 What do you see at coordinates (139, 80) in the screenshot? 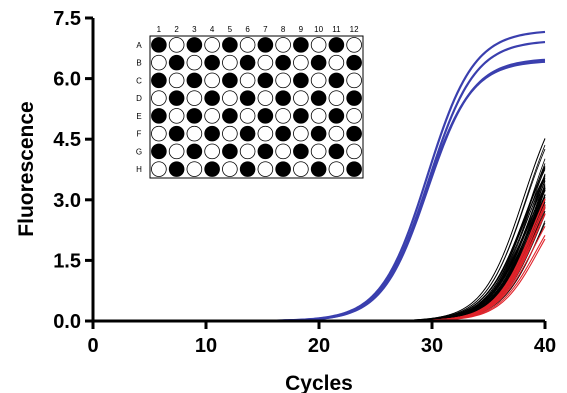
I see `plate-row-label: C` at bounding box center [139, 80].